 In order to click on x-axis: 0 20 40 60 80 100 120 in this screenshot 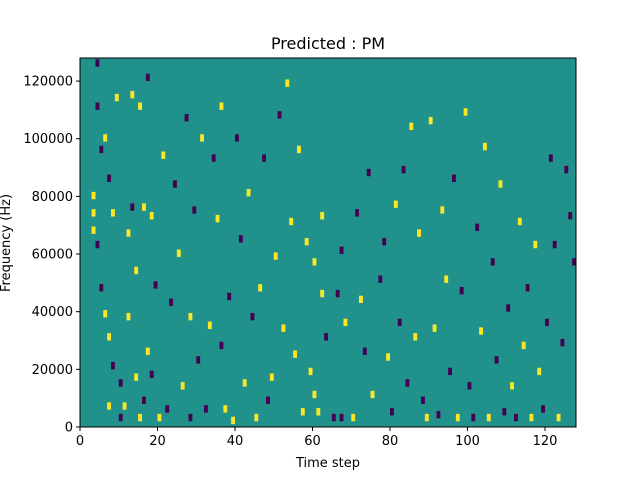, I will do `click(317, 438)`.